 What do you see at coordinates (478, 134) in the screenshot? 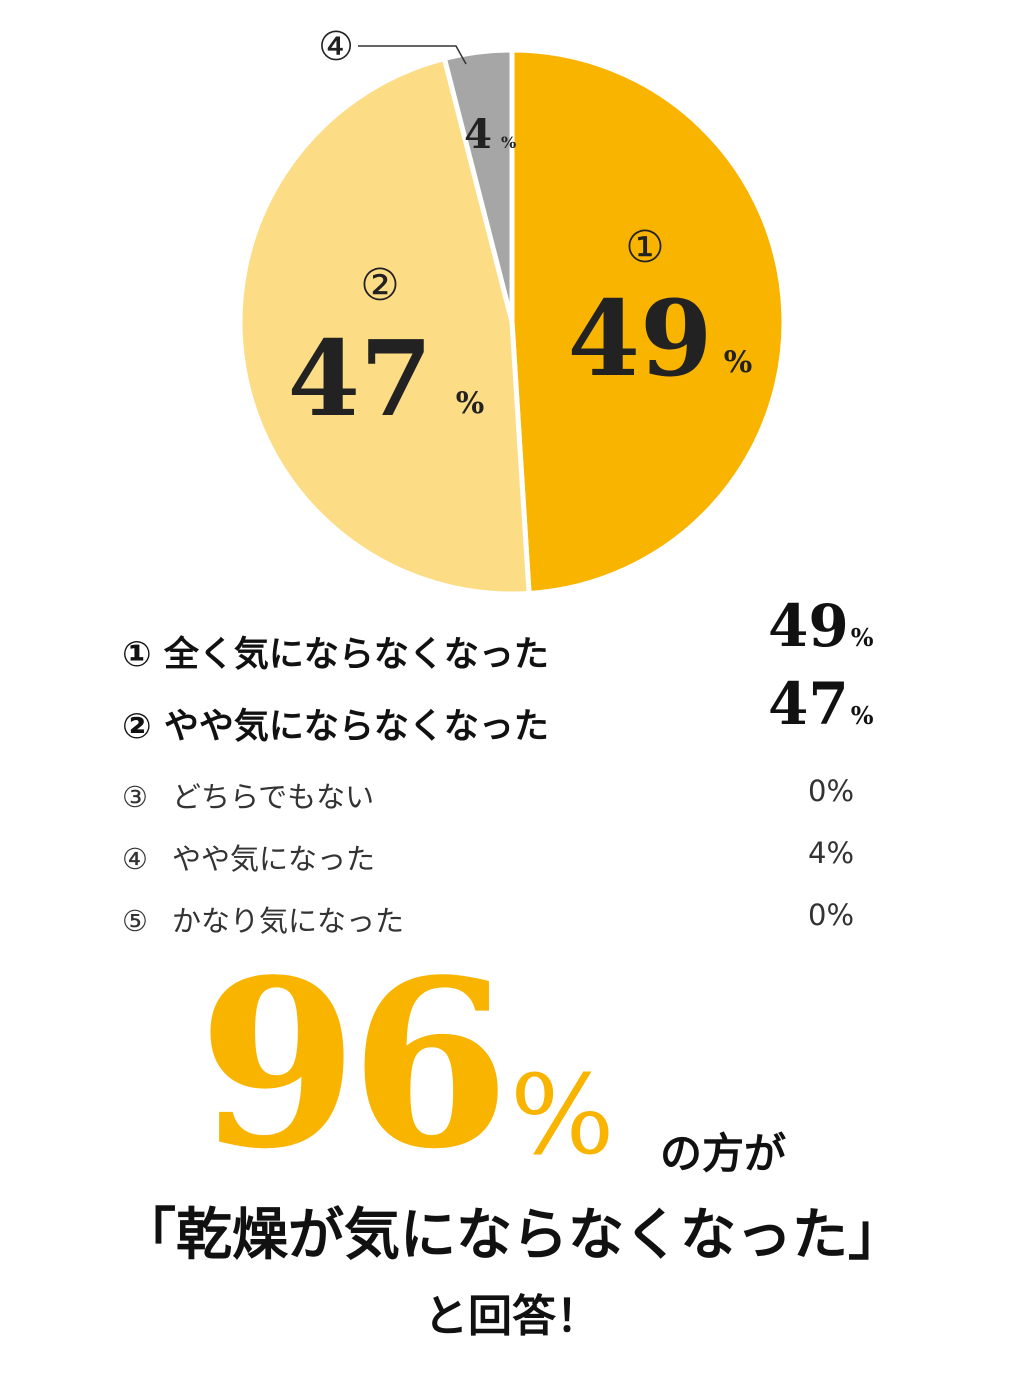
I see `slice-4-value: 4` at bounding box center [478, 134].